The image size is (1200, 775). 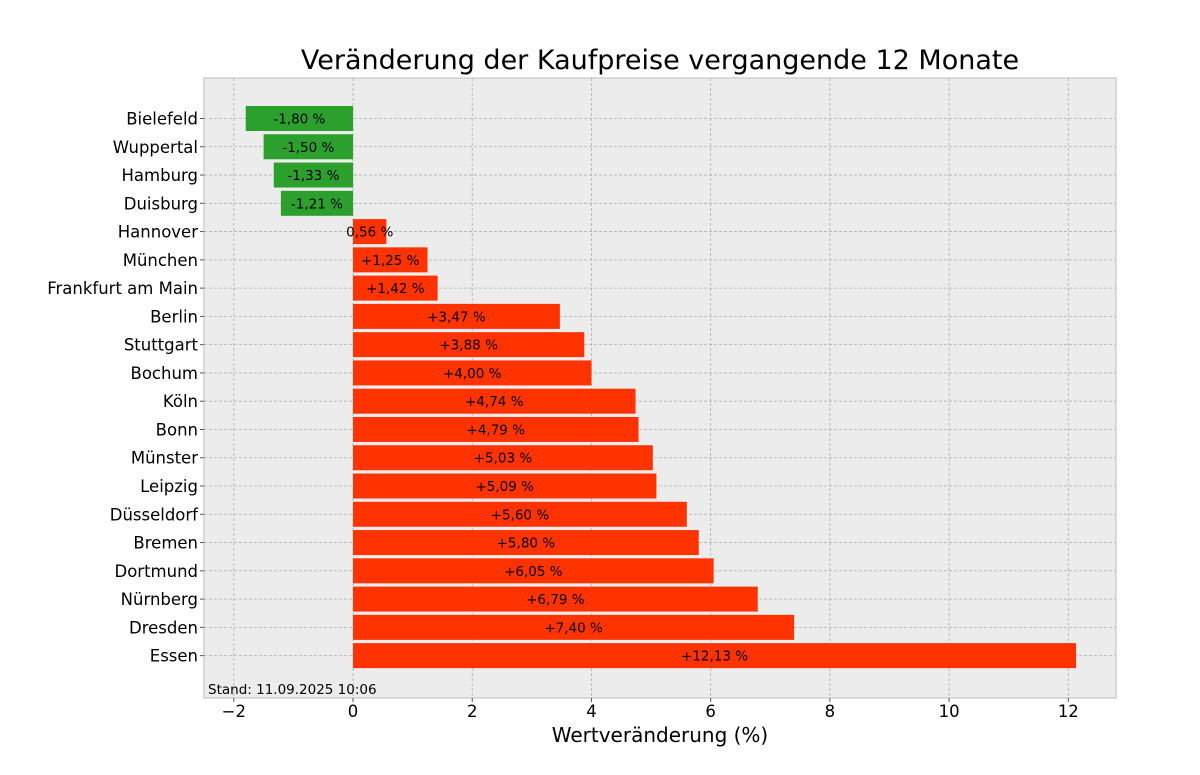 I want to click on y-tick-label: Nürnberg, so click(x=159, y=599).